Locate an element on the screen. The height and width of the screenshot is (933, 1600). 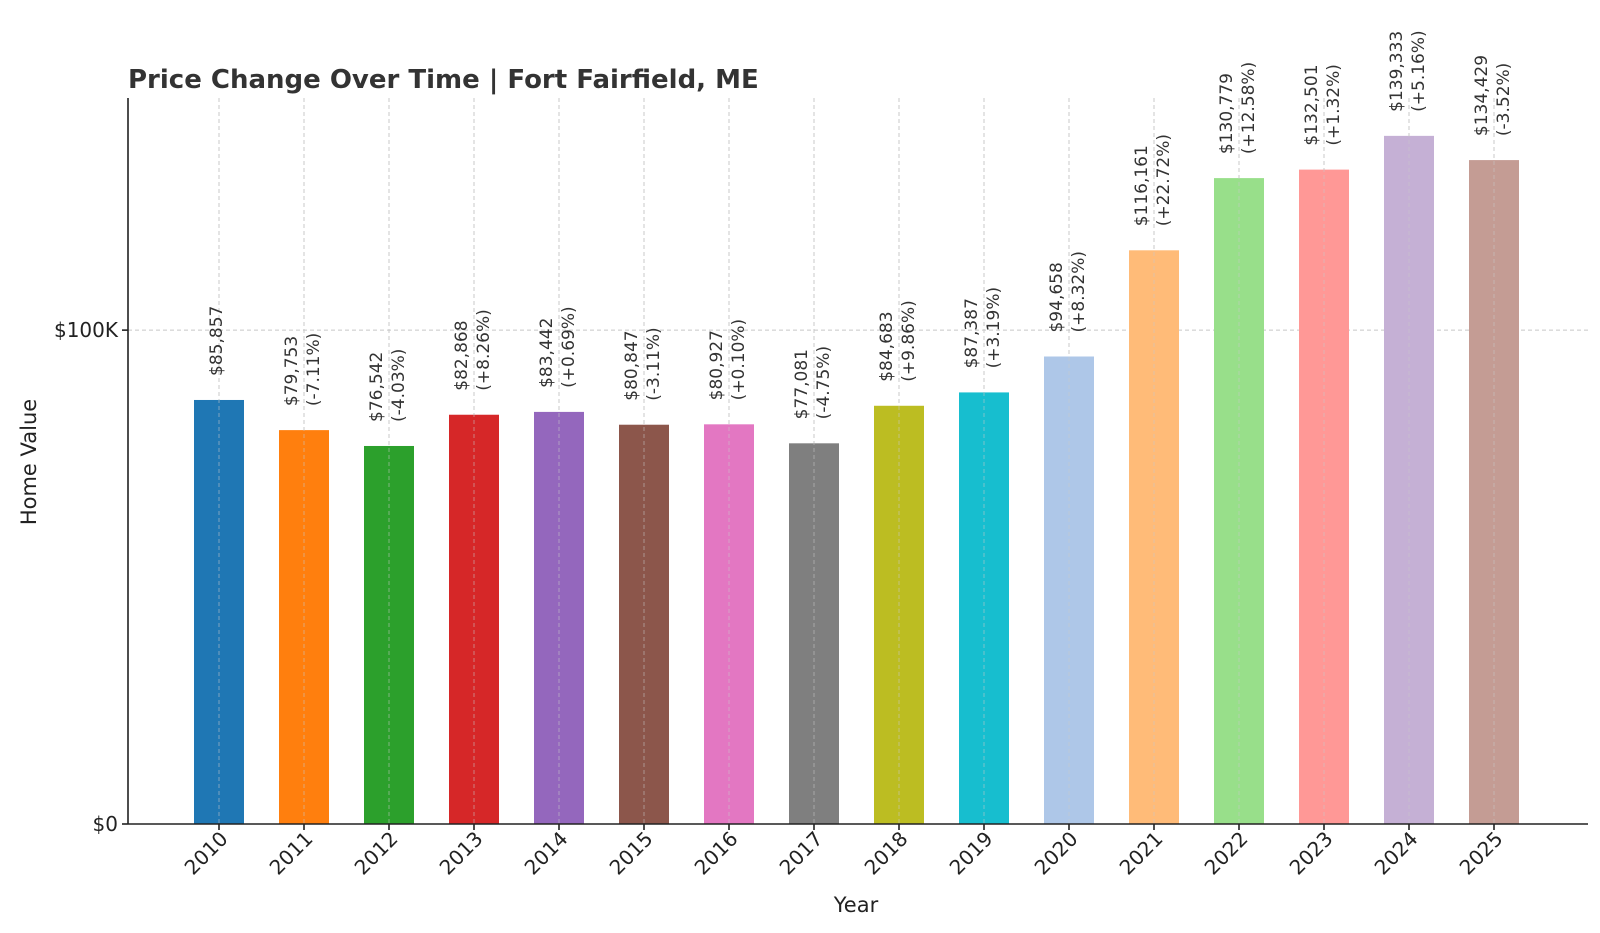
x-tick-label-2016: 2016 is located at coordinates (716, 853).